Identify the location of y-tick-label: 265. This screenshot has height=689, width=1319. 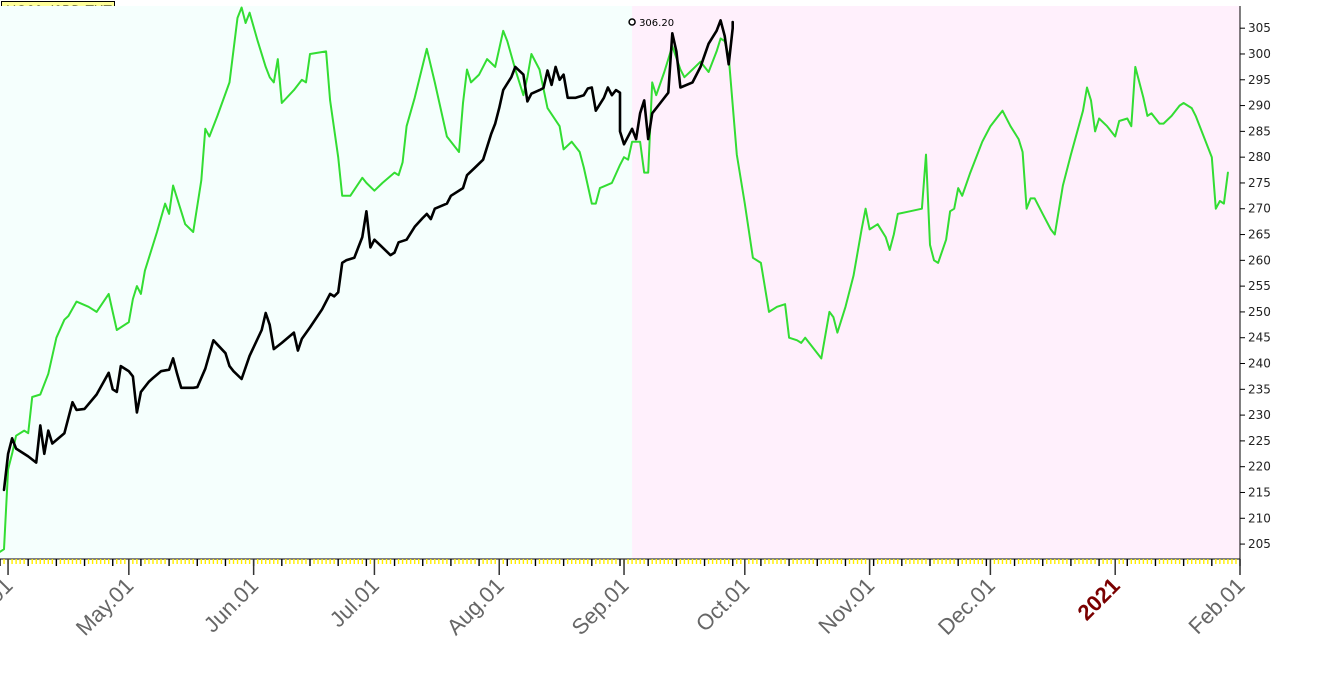
(1259, 235).